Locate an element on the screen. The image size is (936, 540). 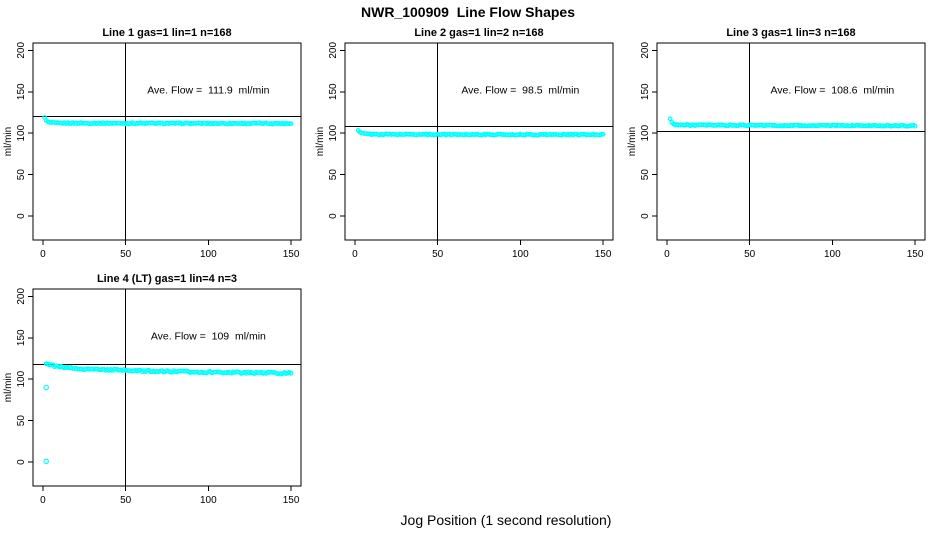
ave-flow-annotation: Ave. Flow = 111.9 ml/min is located at coordinates (208, 90).